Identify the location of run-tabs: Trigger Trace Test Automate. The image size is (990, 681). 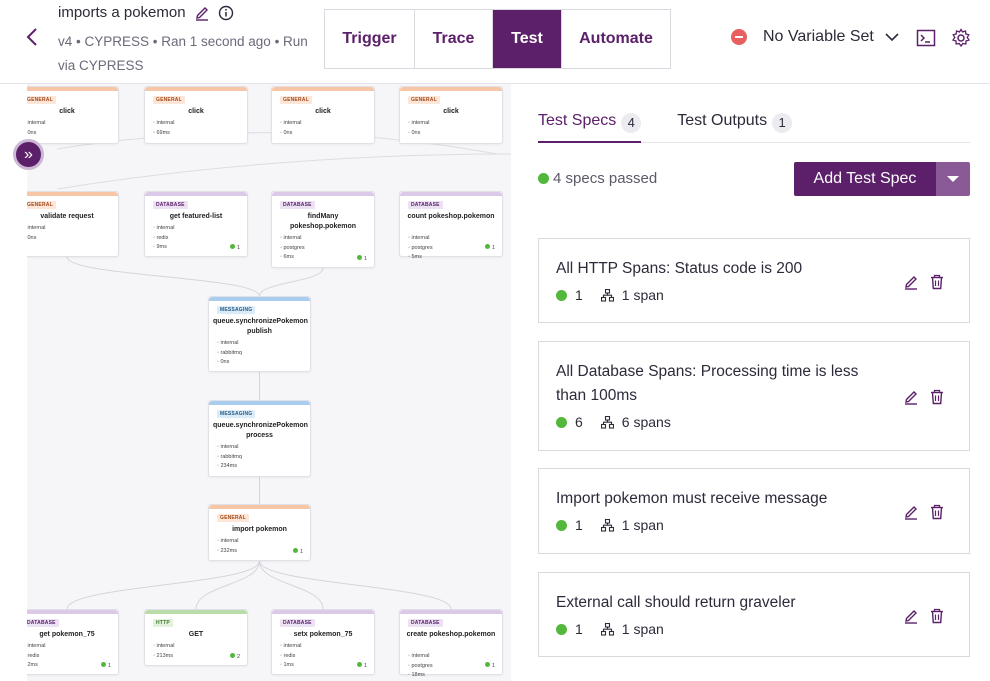
(497, 39).